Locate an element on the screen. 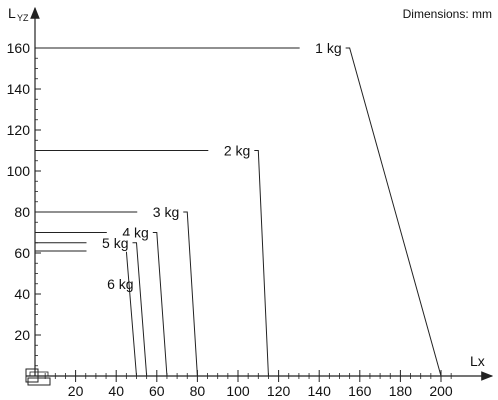  y-tick-label: 100 is located at coordinates (19, 171).